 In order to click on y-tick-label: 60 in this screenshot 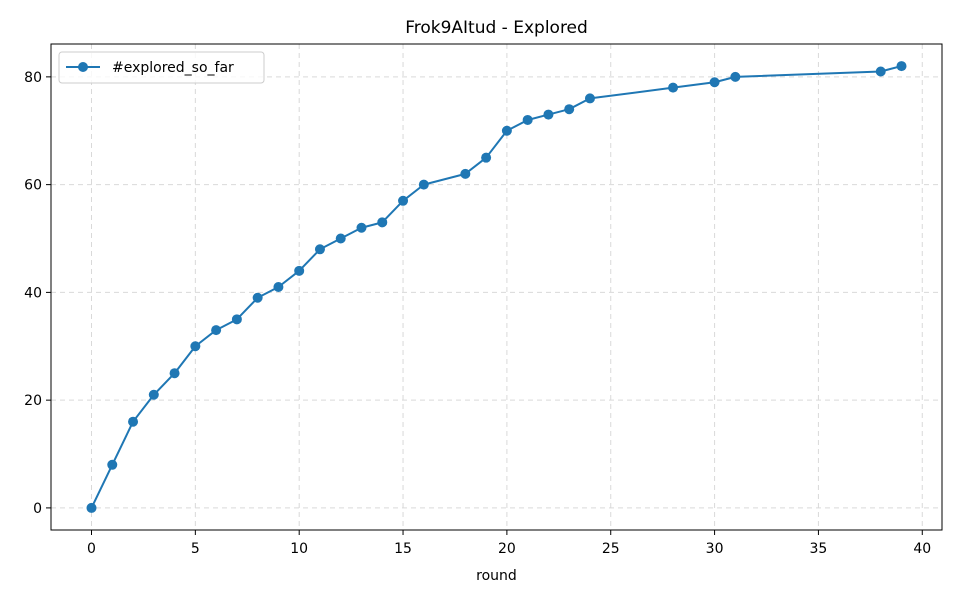, I will do `click(33, 186)`.